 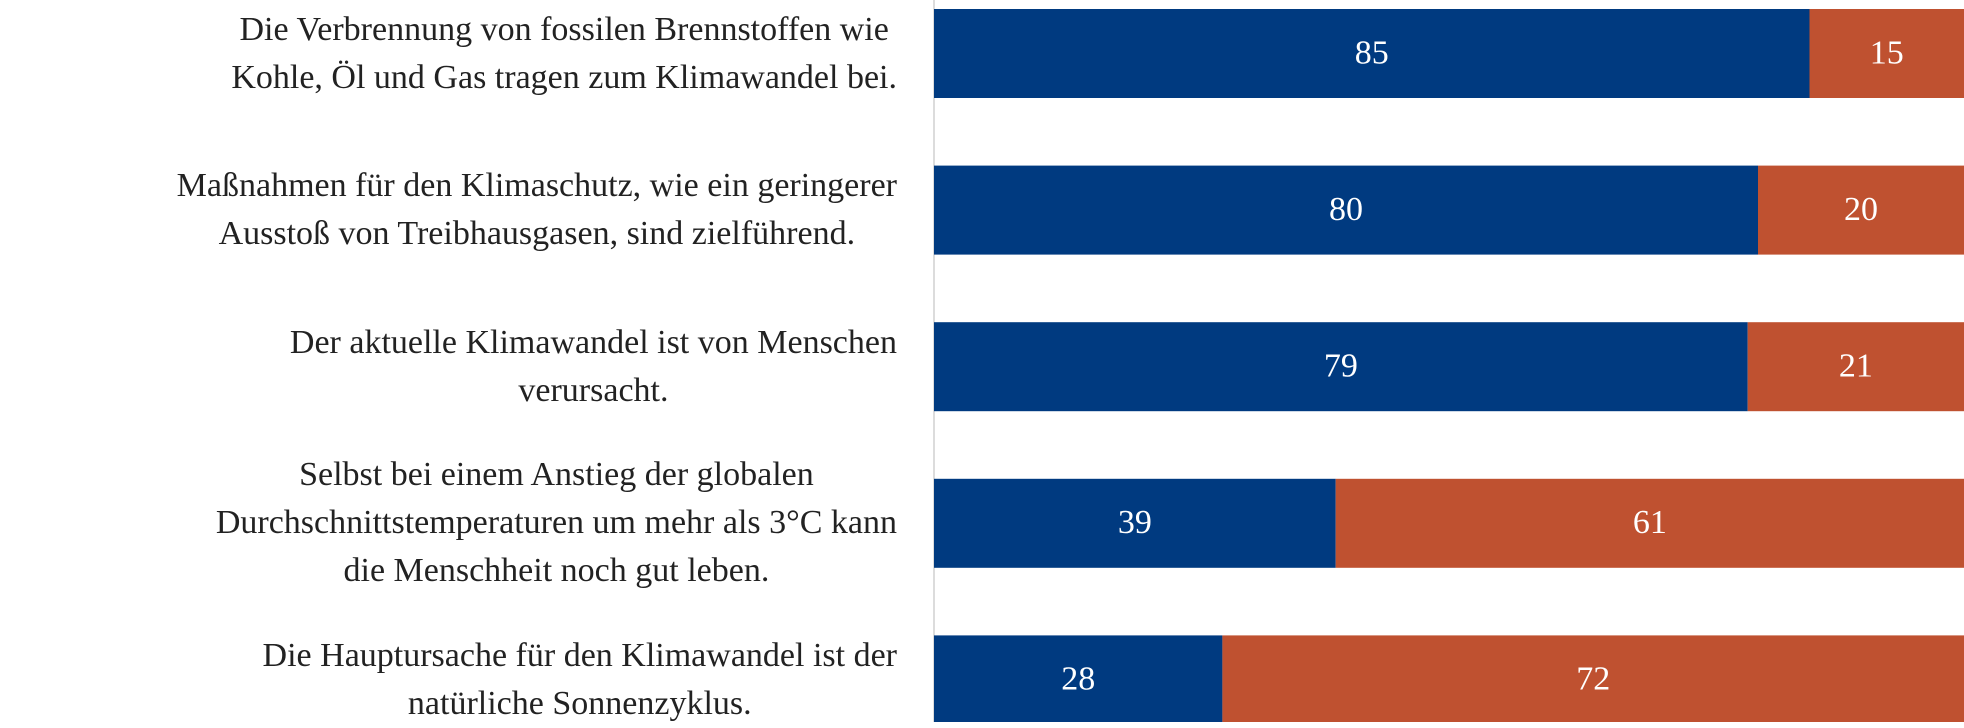 What do you see at coordinates (1593, 679) in the screenshot?
I see `value-label: 72` at bounding box center [1593, 679].